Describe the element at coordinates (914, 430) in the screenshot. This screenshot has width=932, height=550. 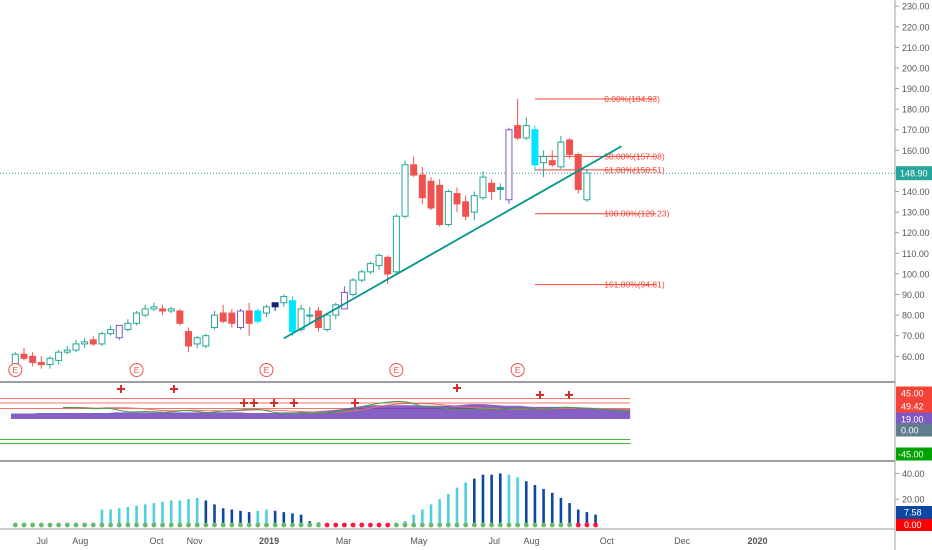
I see `osc-value-badge` at that location.